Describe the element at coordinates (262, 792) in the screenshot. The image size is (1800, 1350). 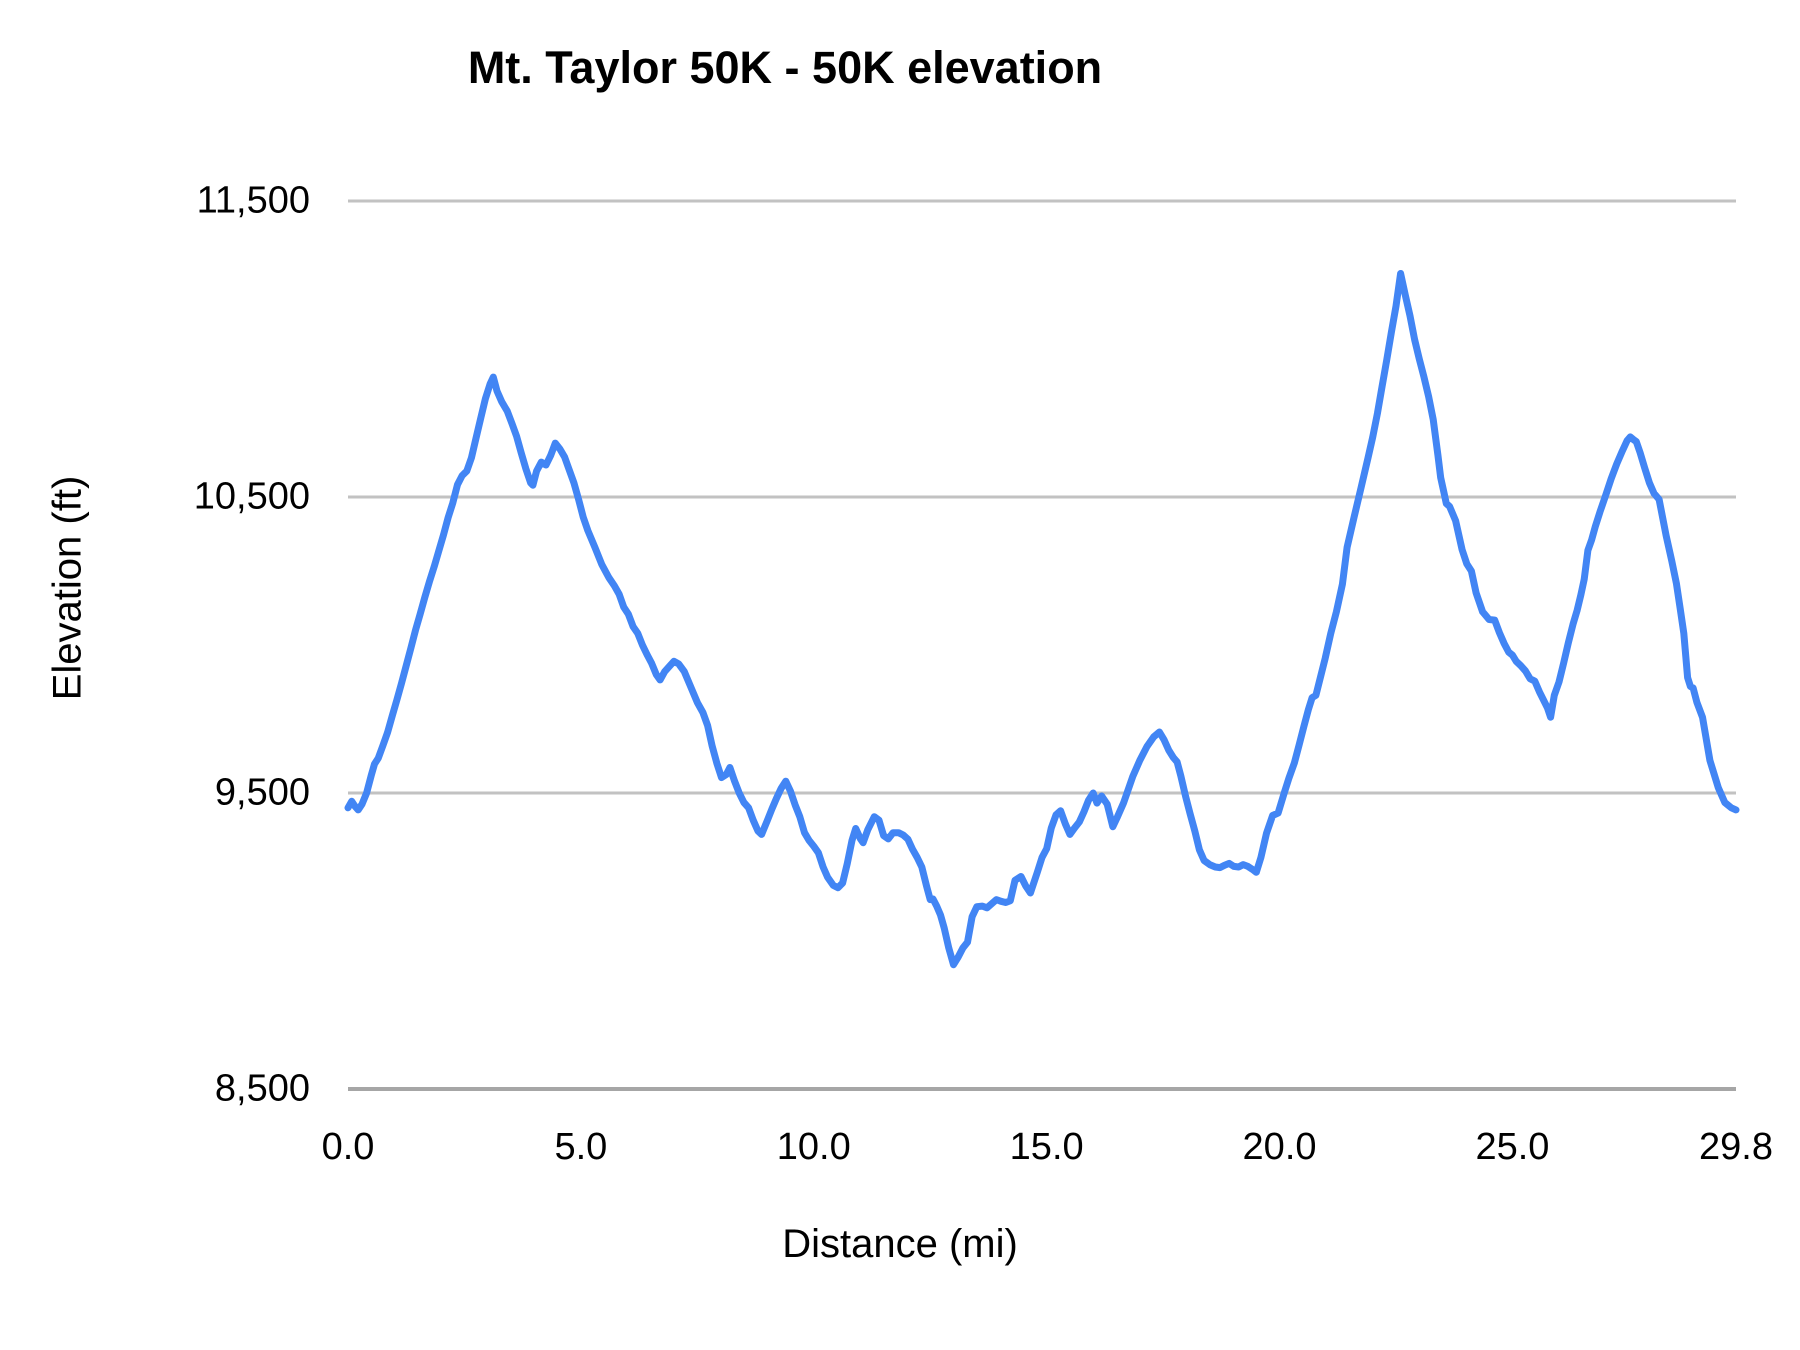
I see `y-tick-label: 9,500` at that location.